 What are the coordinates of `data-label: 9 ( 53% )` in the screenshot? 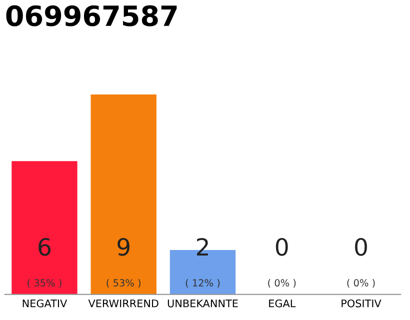 It's located at (123, 263).